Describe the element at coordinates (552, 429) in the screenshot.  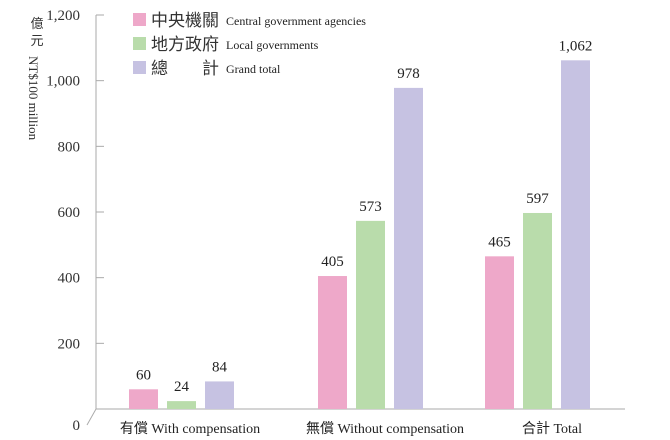
I see `category-label: 合計 Total` at that location.